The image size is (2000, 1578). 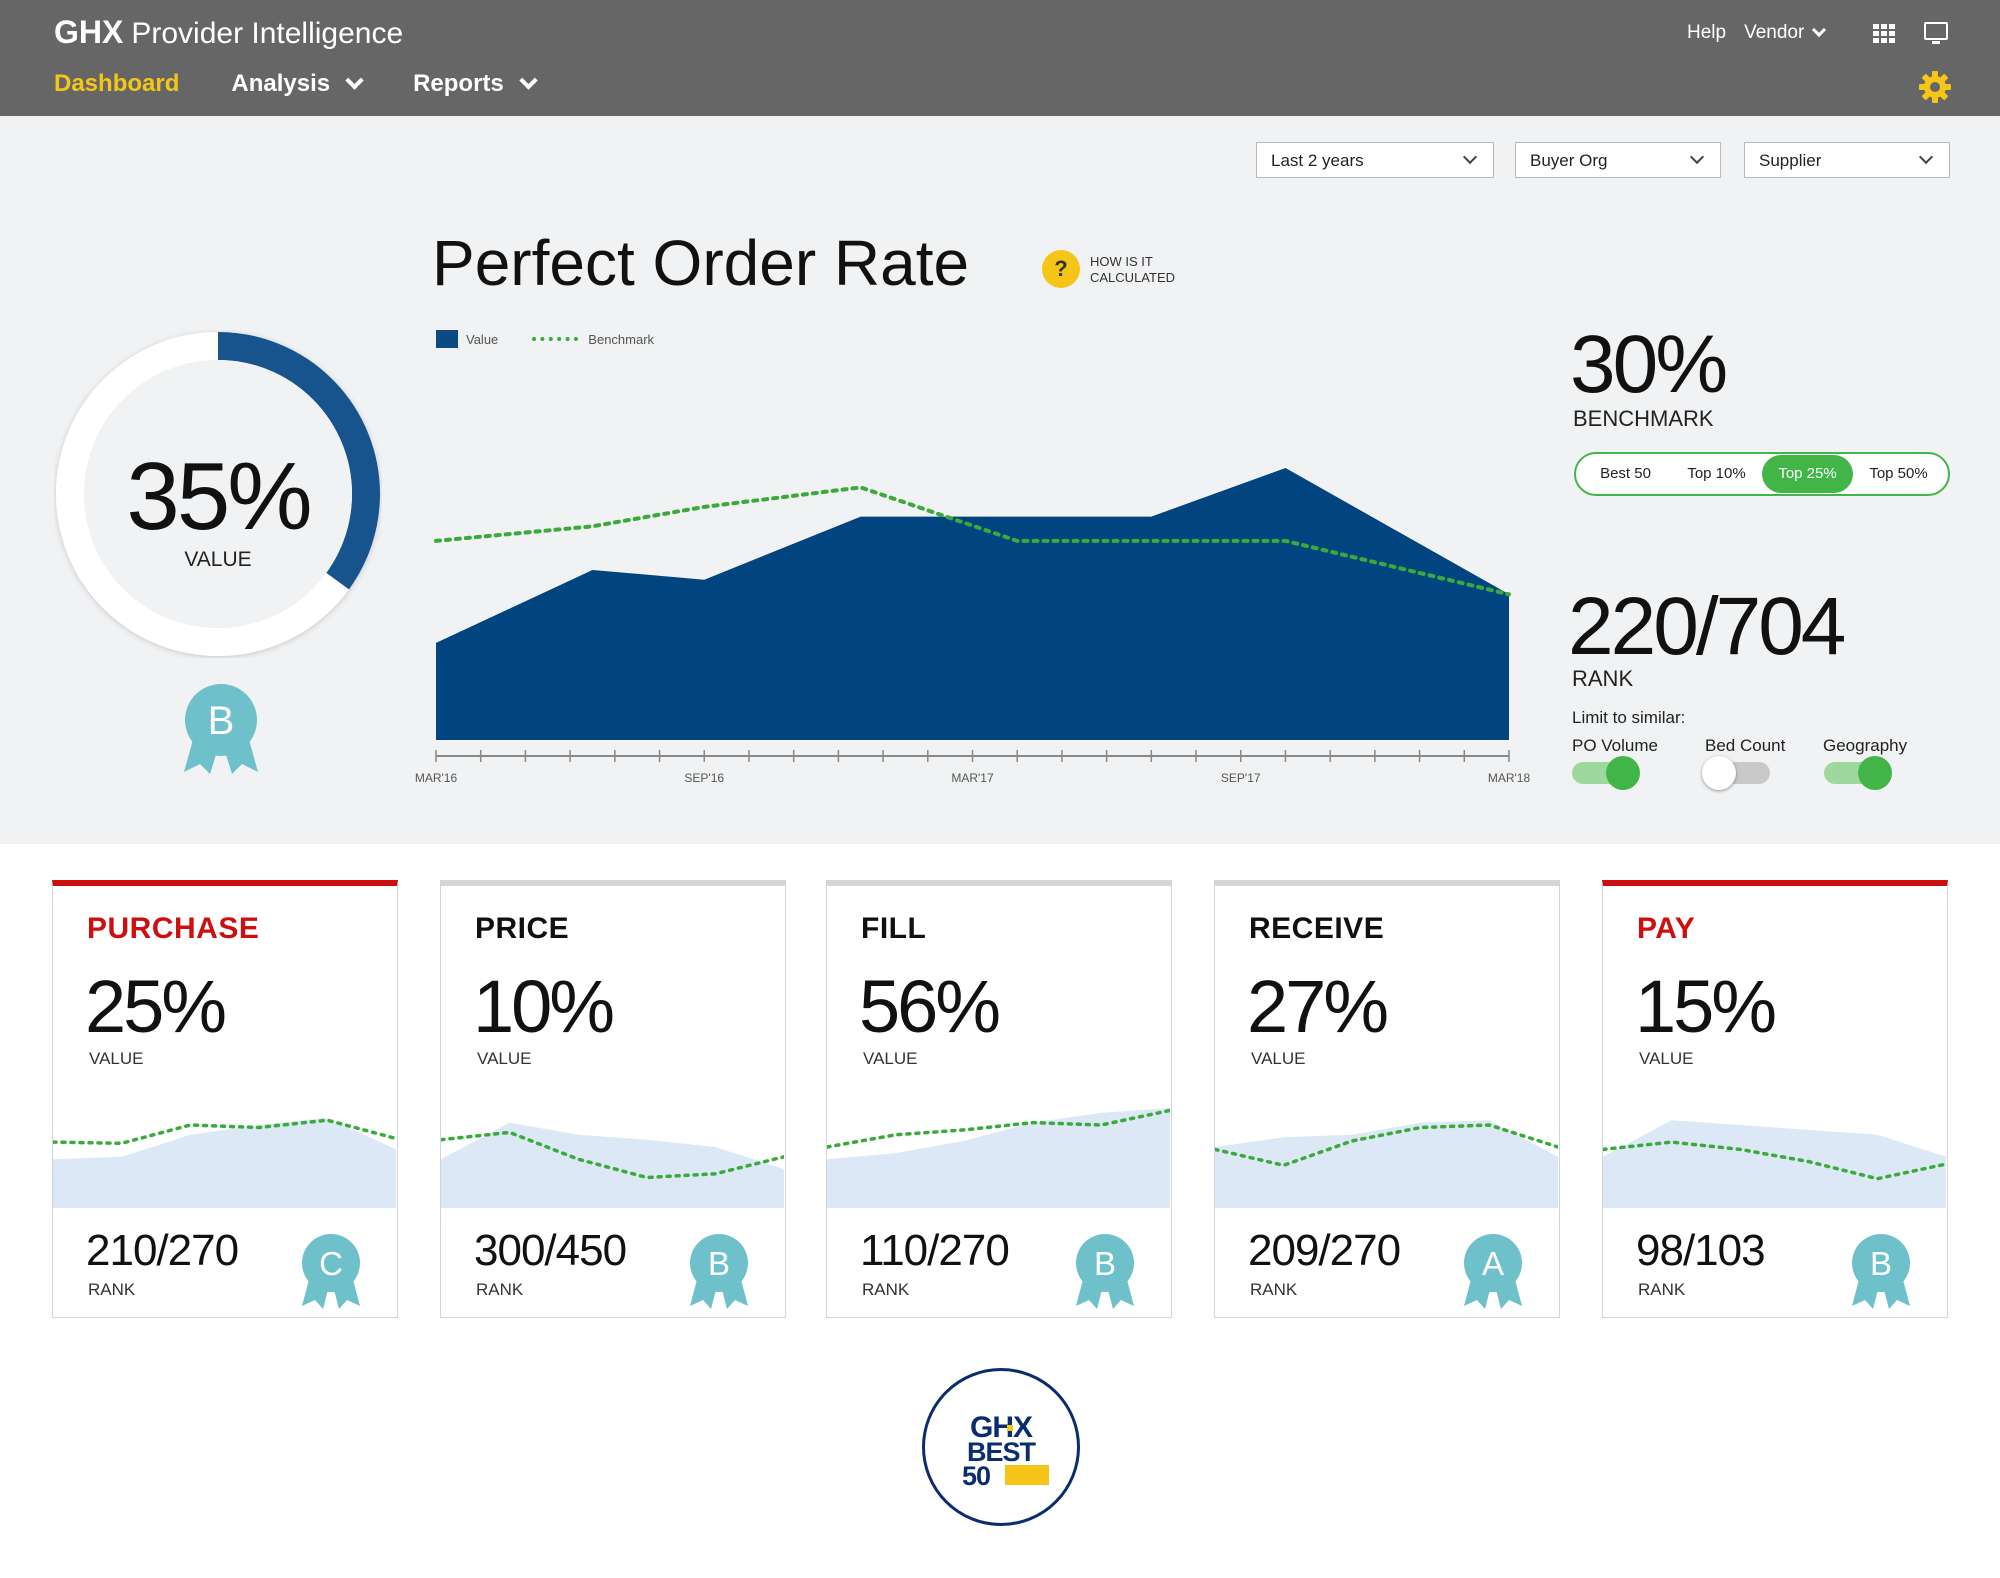 What do you see at coordinates (1001, 1427) in the screenshot?
I see `logo-text-ghx: GHX` at bounding box center [1001, 1427].